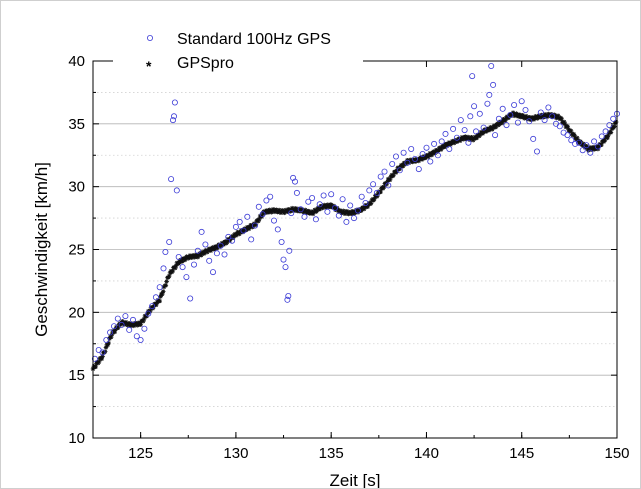 This screenshot has height=489, width=641. I want to click on legend-box, so click(238, 50).